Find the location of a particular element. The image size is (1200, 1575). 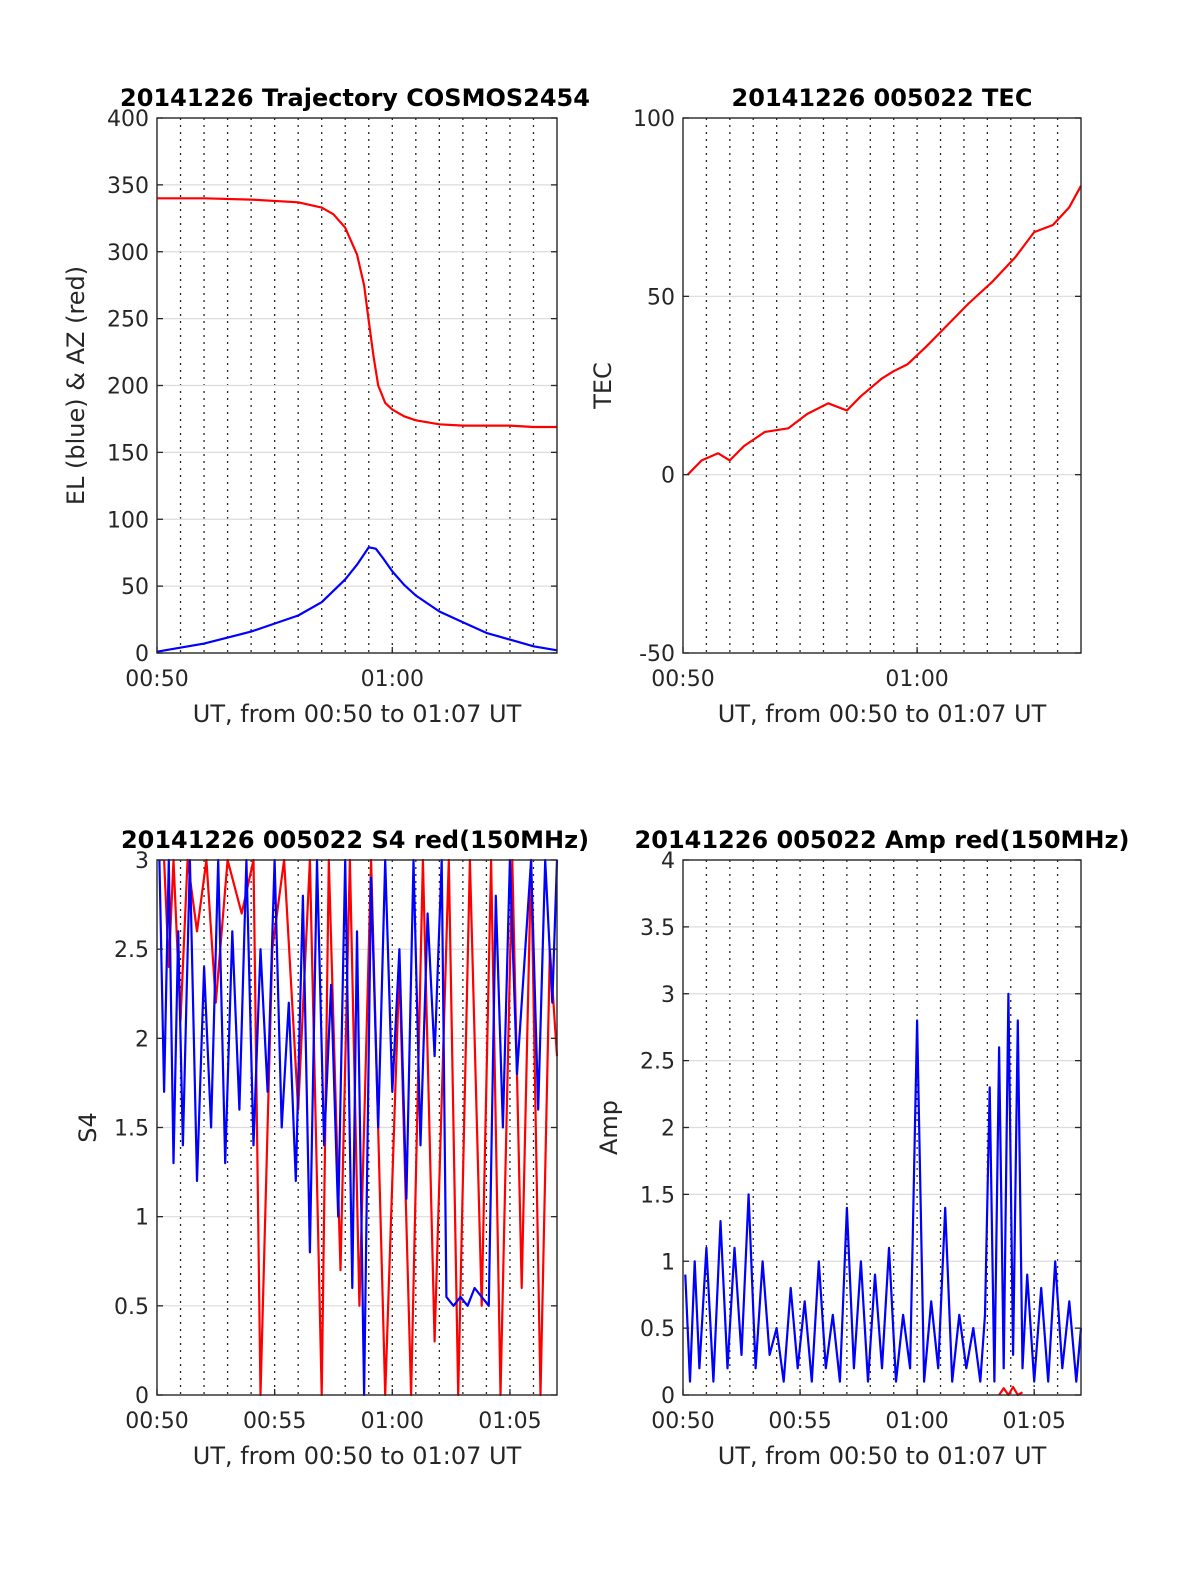

s4-y-tick-label: 1 is located at coordinates (142, 1218).